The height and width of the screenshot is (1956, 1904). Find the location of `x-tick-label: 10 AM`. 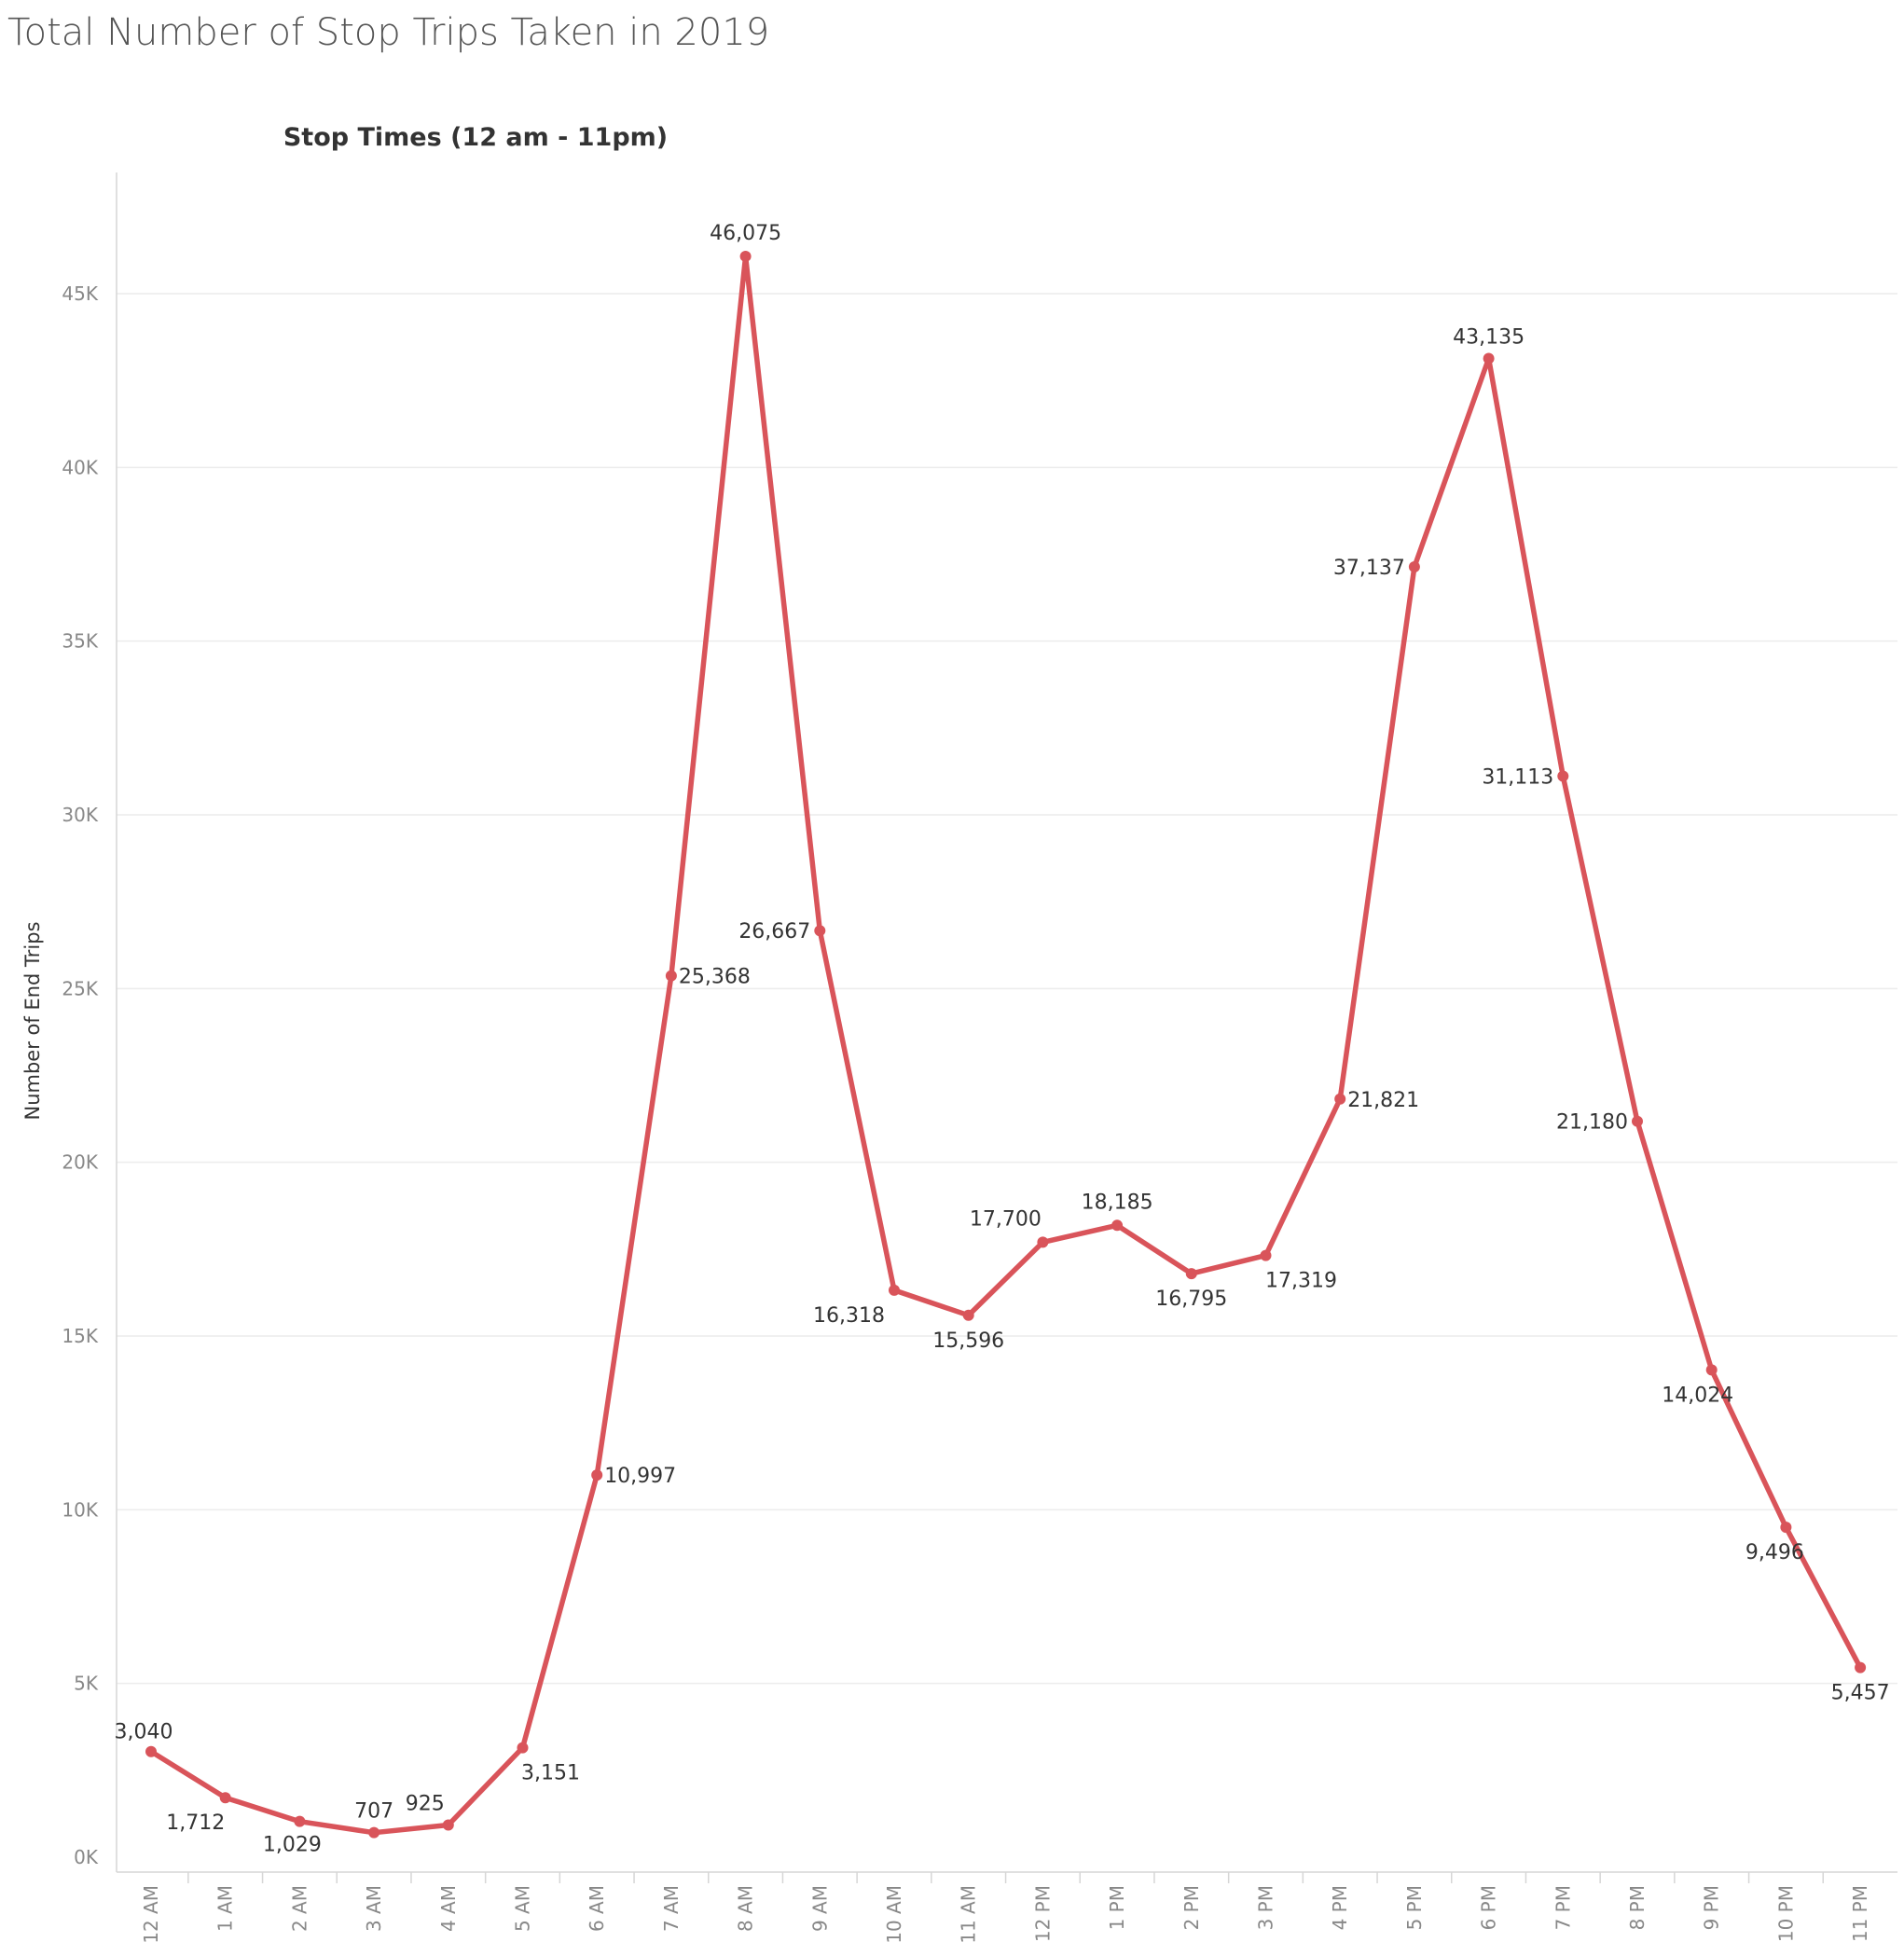

x-tick-label: 10 AM is located at coordinates (894, 1915).